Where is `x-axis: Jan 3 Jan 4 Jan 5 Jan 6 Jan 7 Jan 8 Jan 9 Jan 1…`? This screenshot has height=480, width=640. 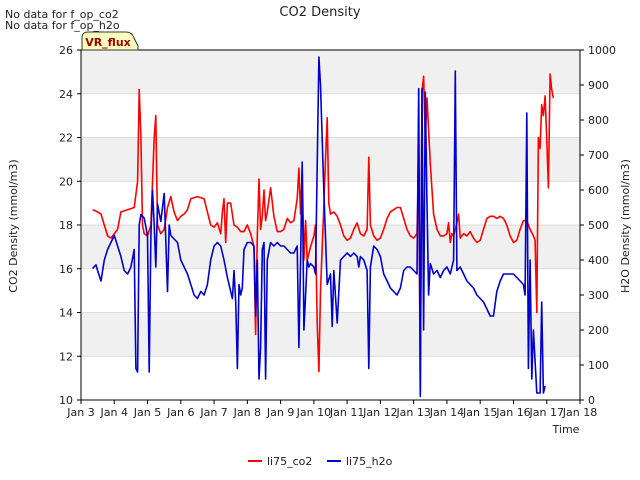
x-axis: Jan 3 Jan 4 Jan 5 Jan 6 Jan 7 Jan 8 Jan 9 Jan 1… is located at coordinates (331, 409).